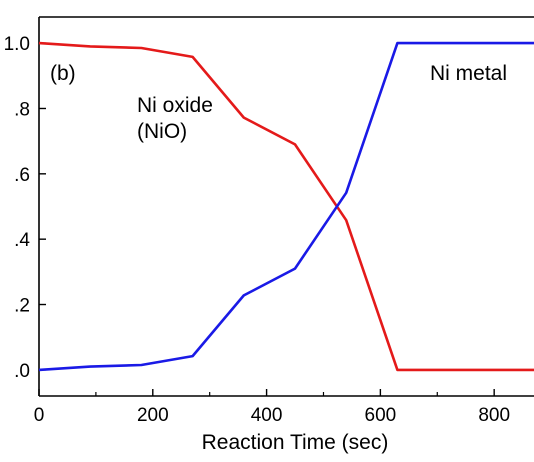 The width and height of the screenshot is (534, 462). Describe the element at coordinates (267, 415) in the screenshot. I see `x-tick-label: 400` at that location.